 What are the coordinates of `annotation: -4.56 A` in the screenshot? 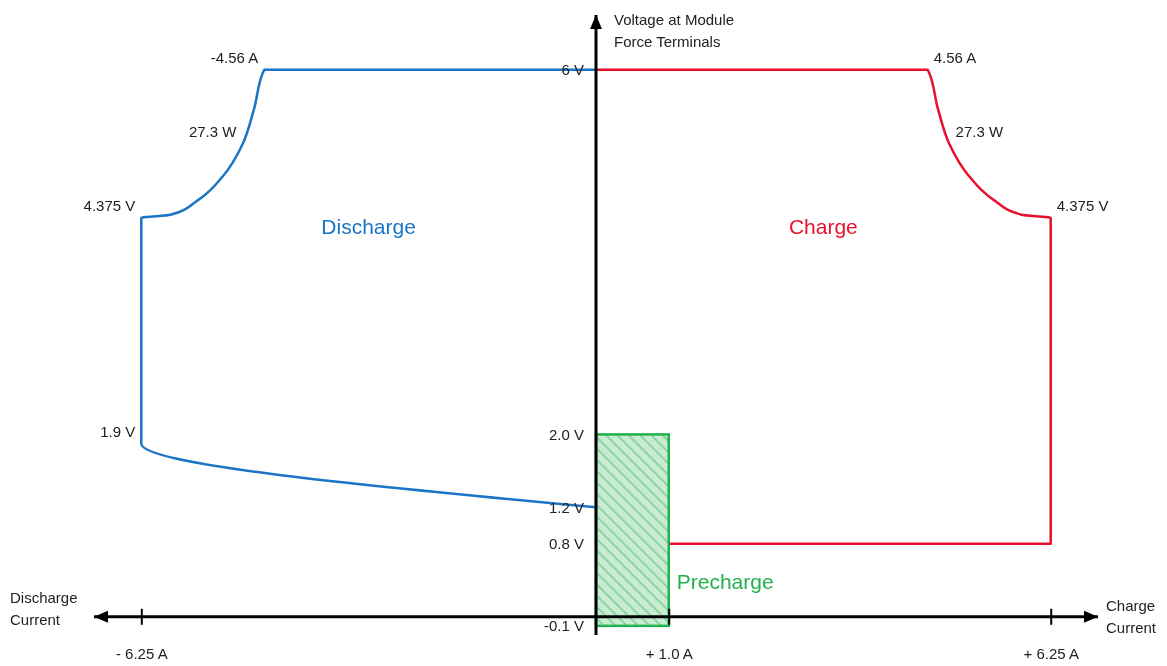 It's located at (234, 57).